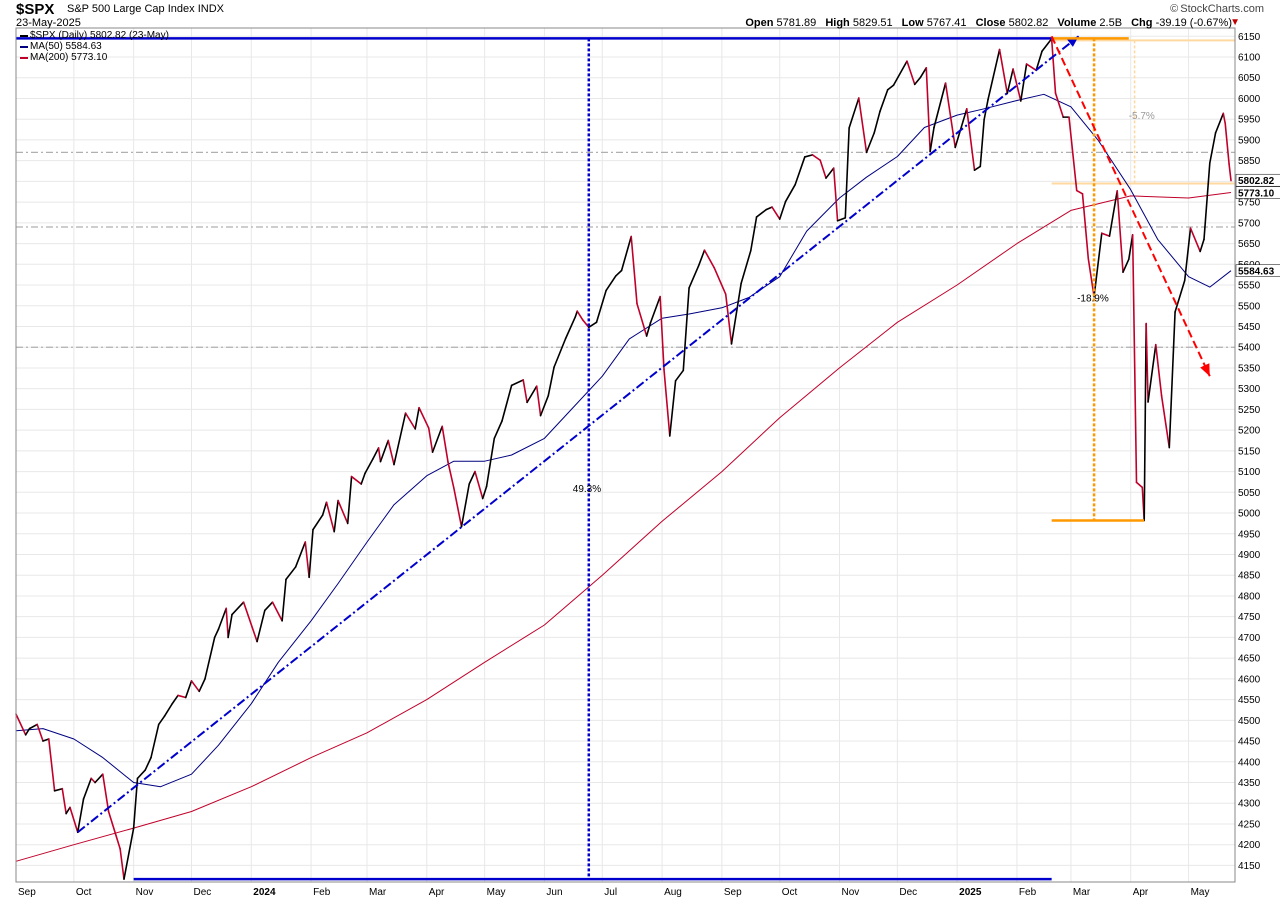  I want to click on x-tick-label: Dec, so click(203, 892).